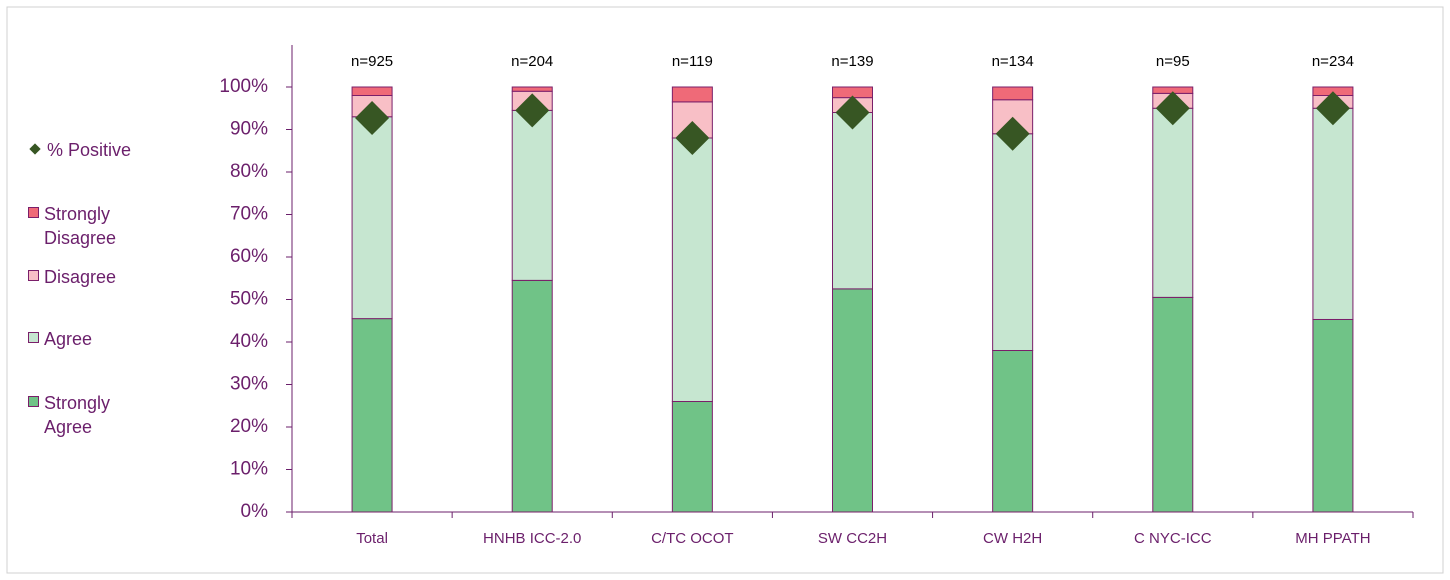 Image resolution: width=1450 pixels, height=580 pixels. What do you see at coordinates (532, 61) in the screenshot?
I see `n-label: n=204` at bounding box center [532, 61].